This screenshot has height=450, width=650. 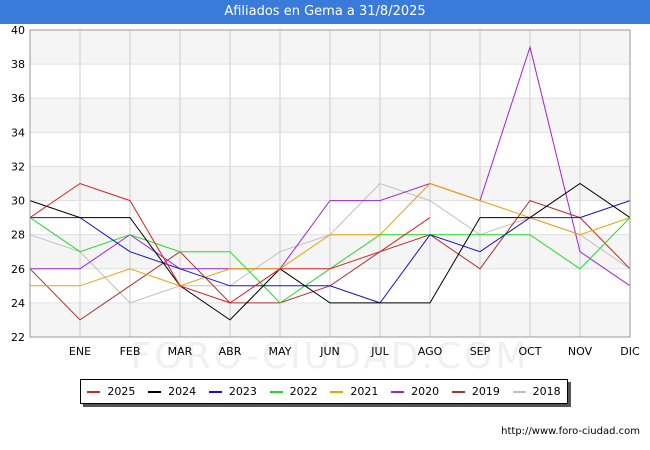 I want to click on y-tick-label: 28, so click(x=18, y=235).